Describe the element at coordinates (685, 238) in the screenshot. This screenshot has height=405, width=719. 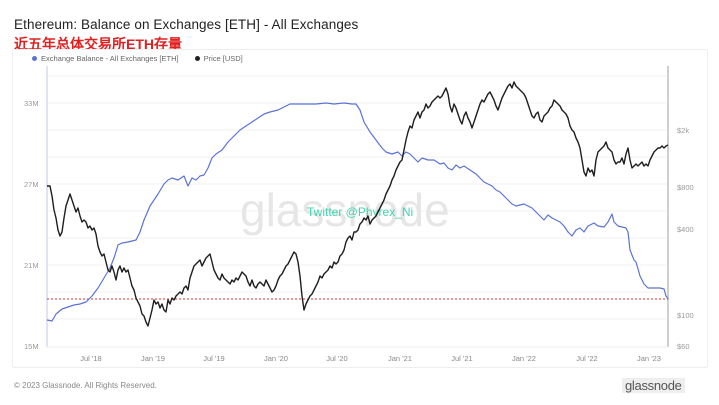
I see `right-axis-labels: $2k $800 $400 $100 $60` at that location.